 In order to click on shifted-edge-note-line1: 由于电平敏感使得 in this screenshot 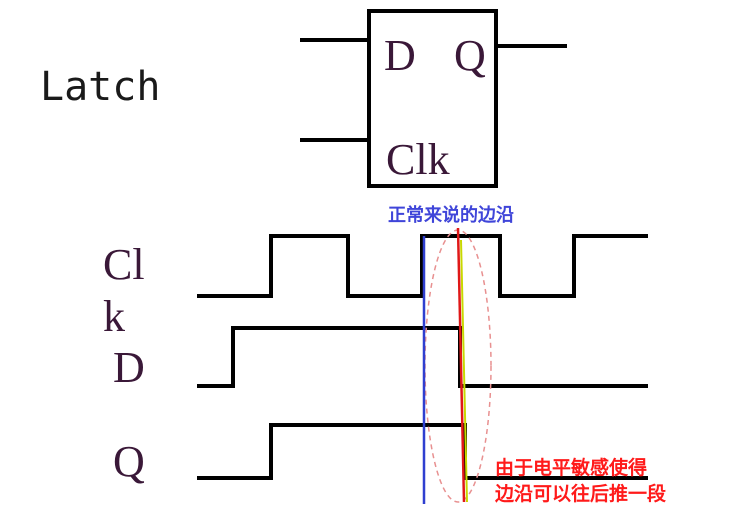, I will do `click(571, 467)`.